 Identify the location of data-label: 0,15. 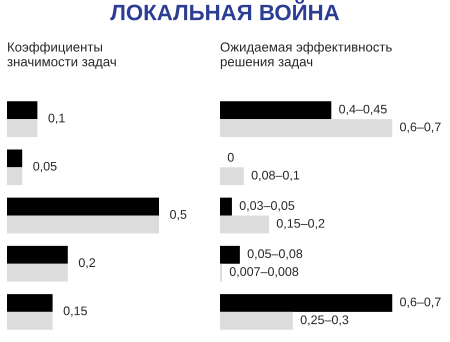
(75, 311).